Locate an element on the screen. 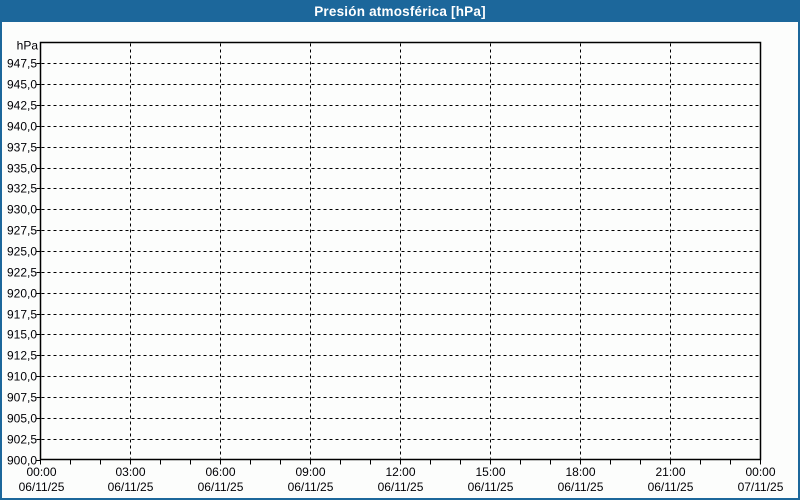 This screenshot has width=800, height=500. x-time-label: 12:00 is located at coordinates (400, 472).